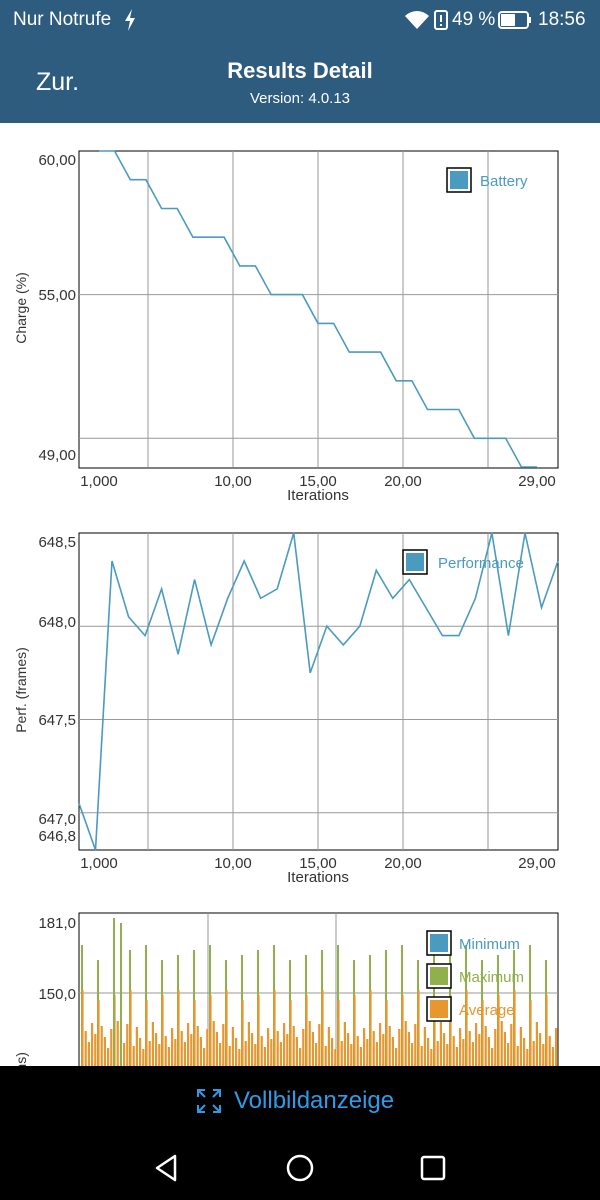  Describe the element at coordinates (21, 308) in the screenshot. I see `y-axis-label: Charge (%)` at that location.